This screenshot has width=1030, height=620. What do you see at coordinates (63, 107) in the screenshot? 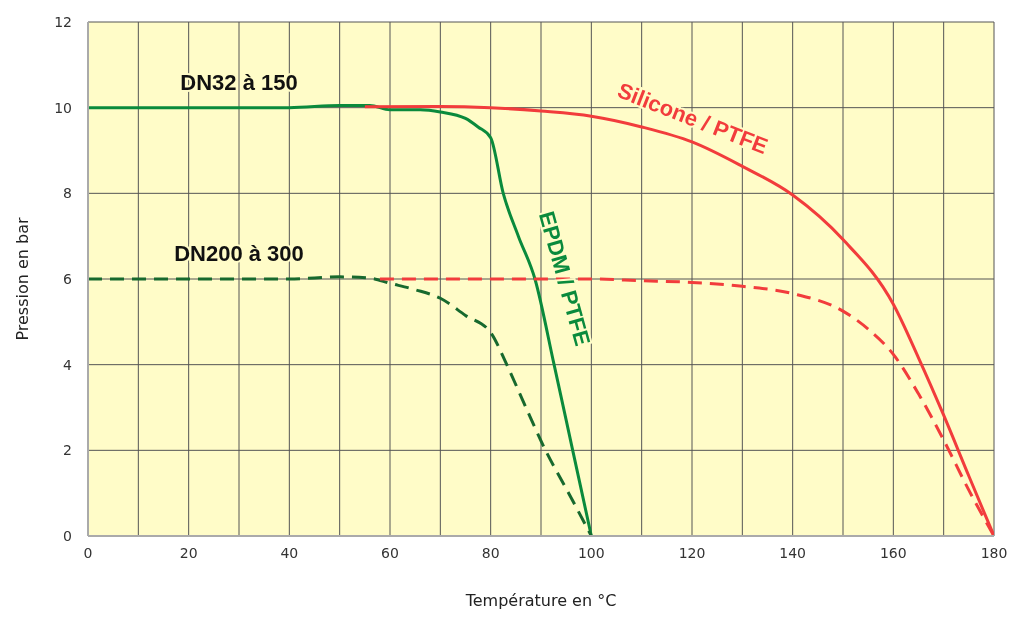
I see `y-tick-label: 10` at bounding box center [63, 107].